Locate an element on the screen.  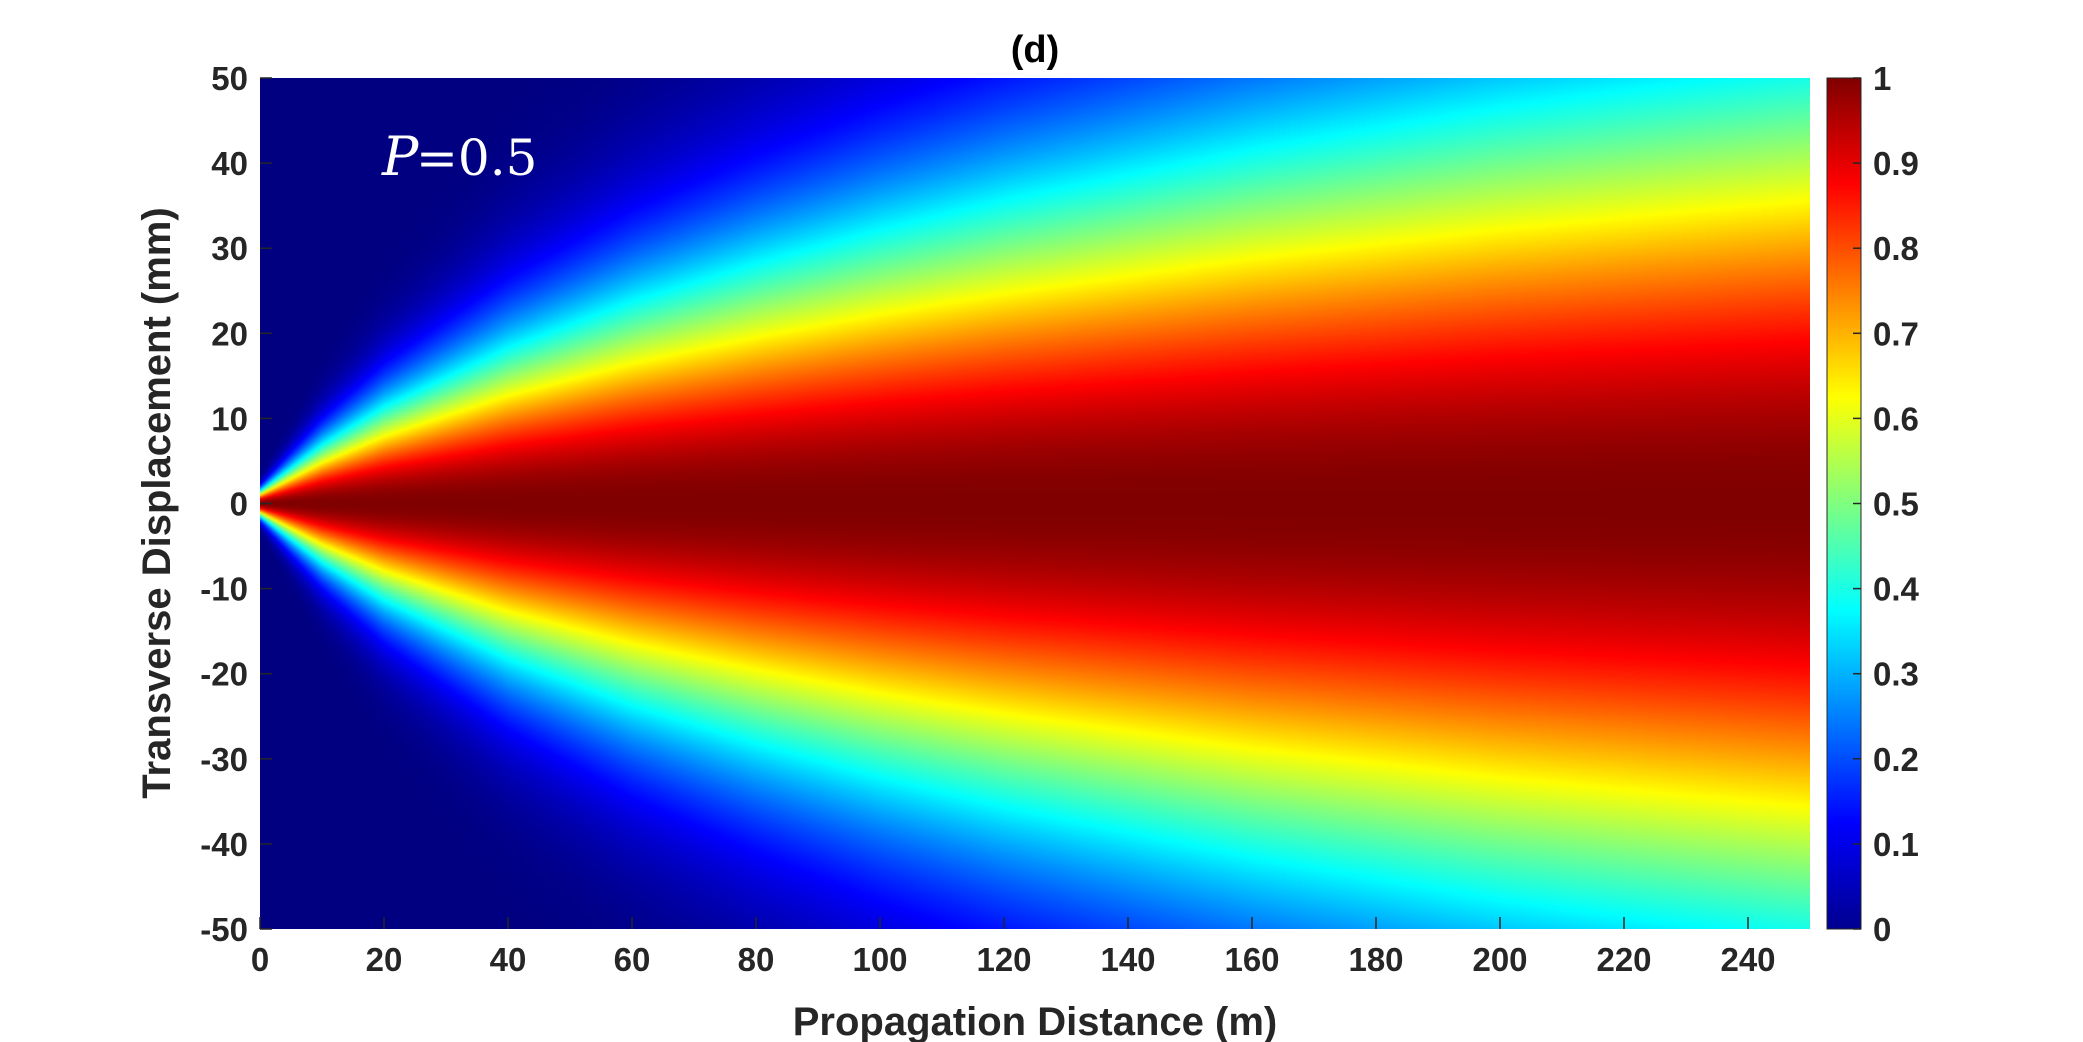
chart-title: (d) is located at coordinates (1035, 50).